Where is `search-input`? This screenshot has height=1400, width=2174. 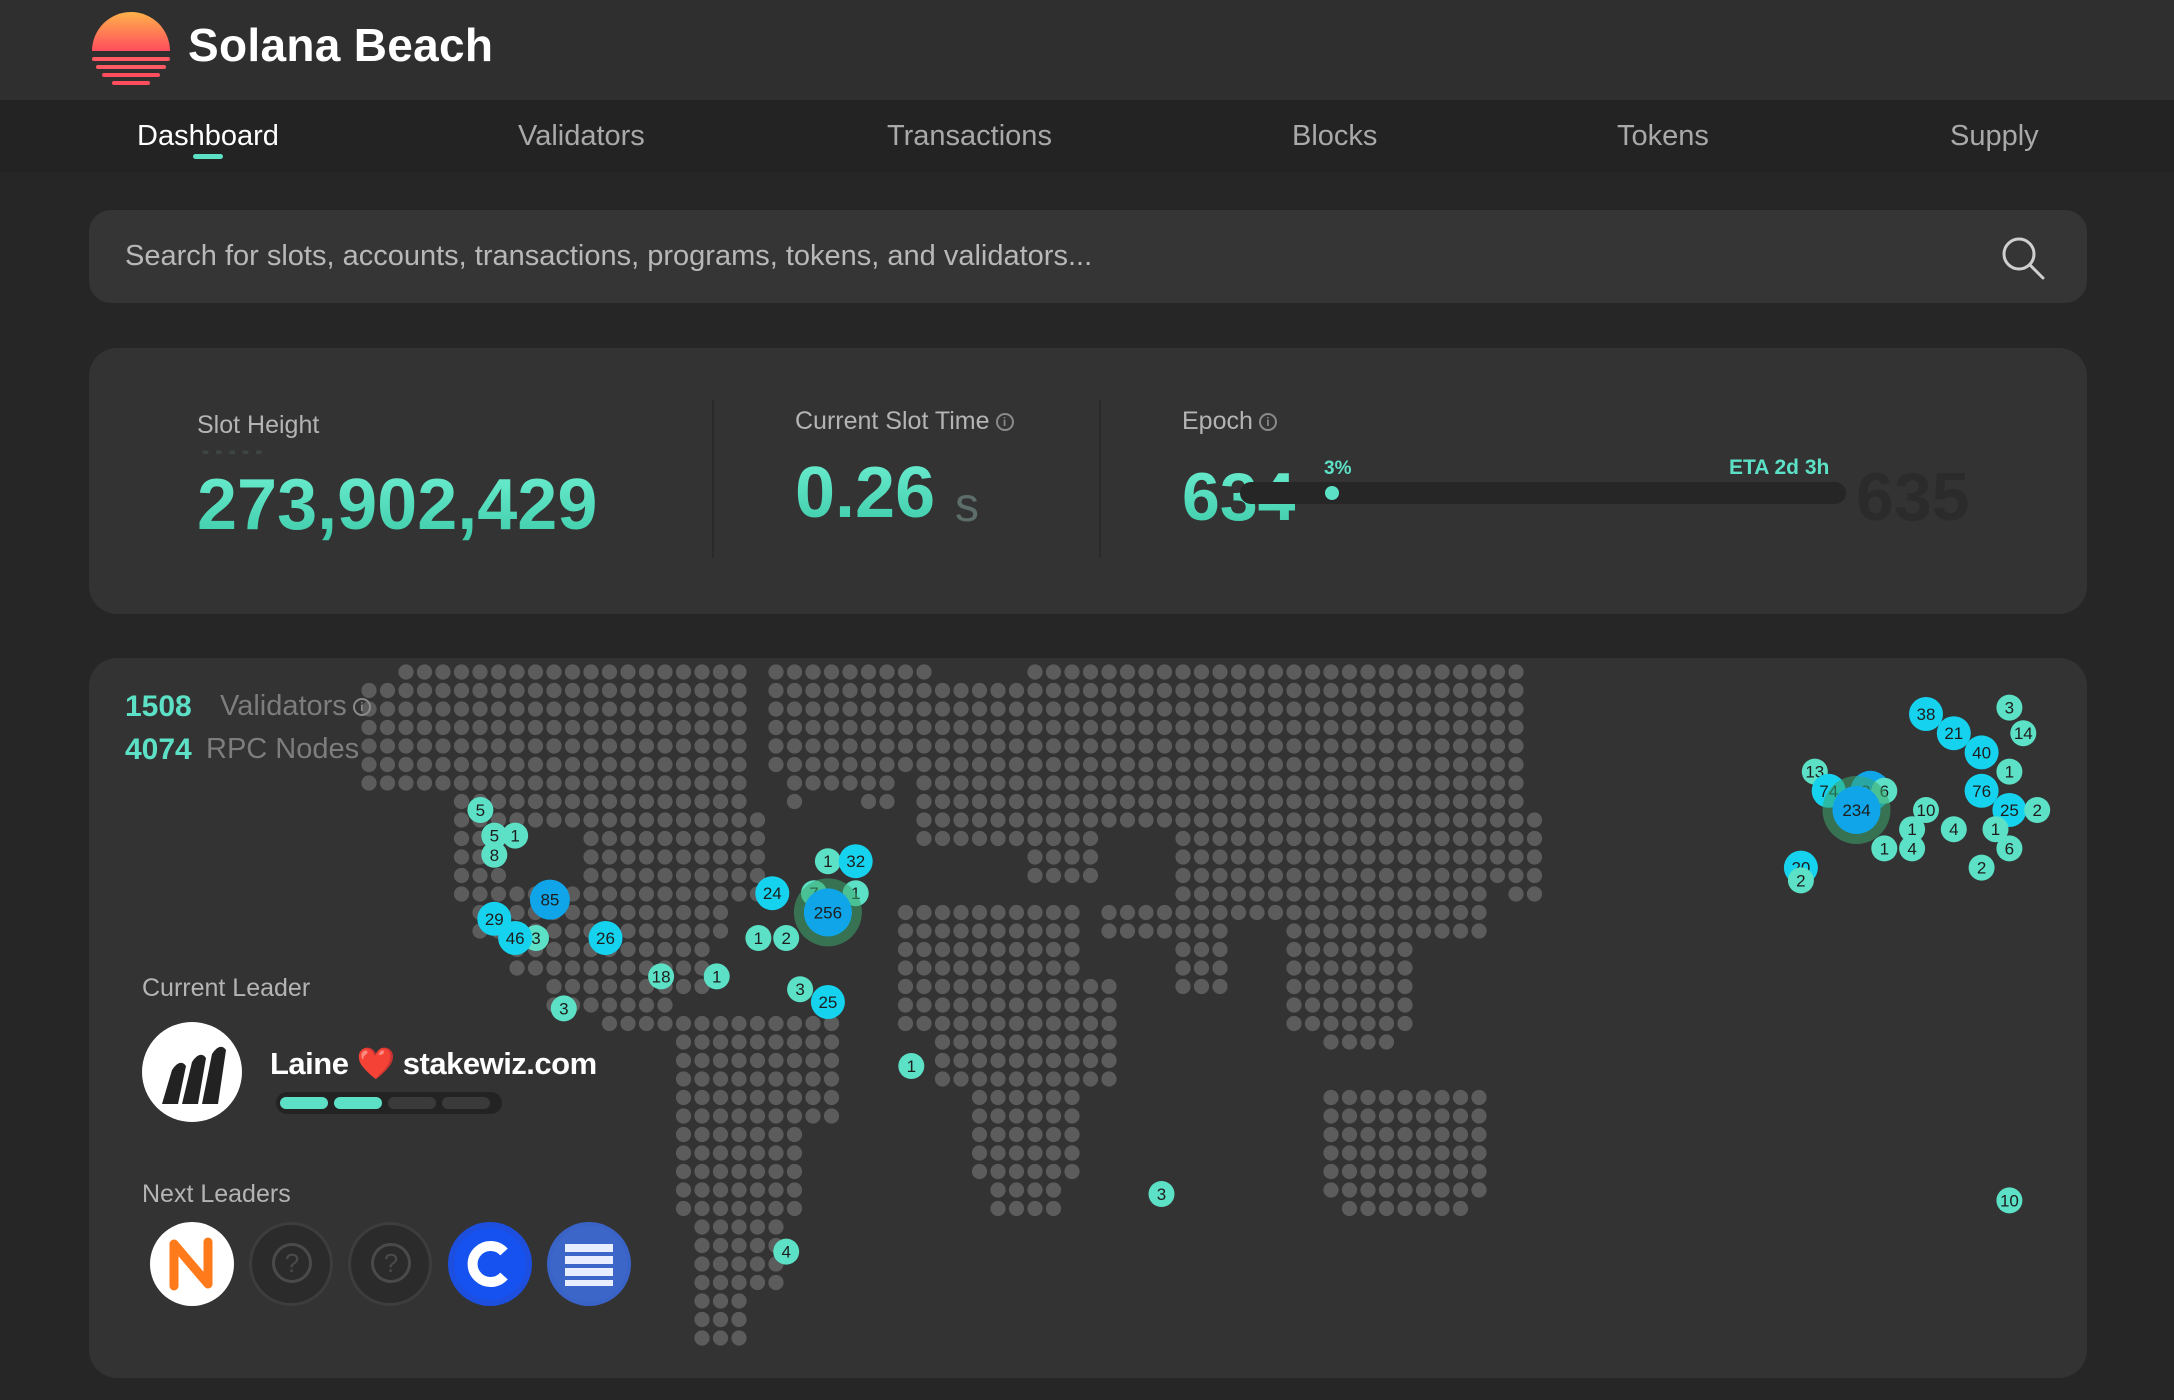
search-input is located at coordinates (1065, 256).